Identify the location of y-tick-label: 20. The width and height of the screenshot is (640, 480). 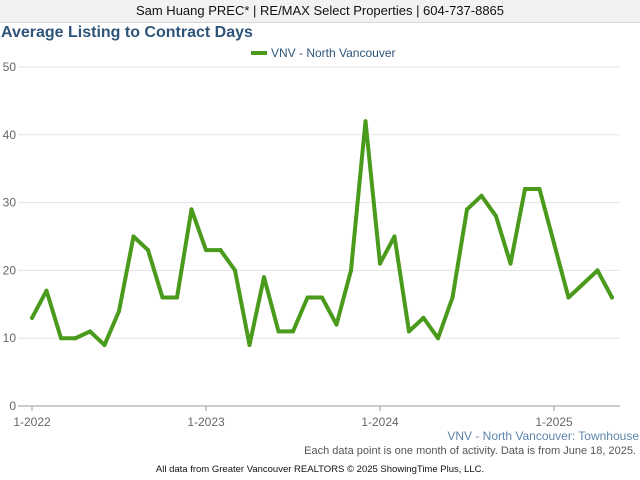
(10, 270).